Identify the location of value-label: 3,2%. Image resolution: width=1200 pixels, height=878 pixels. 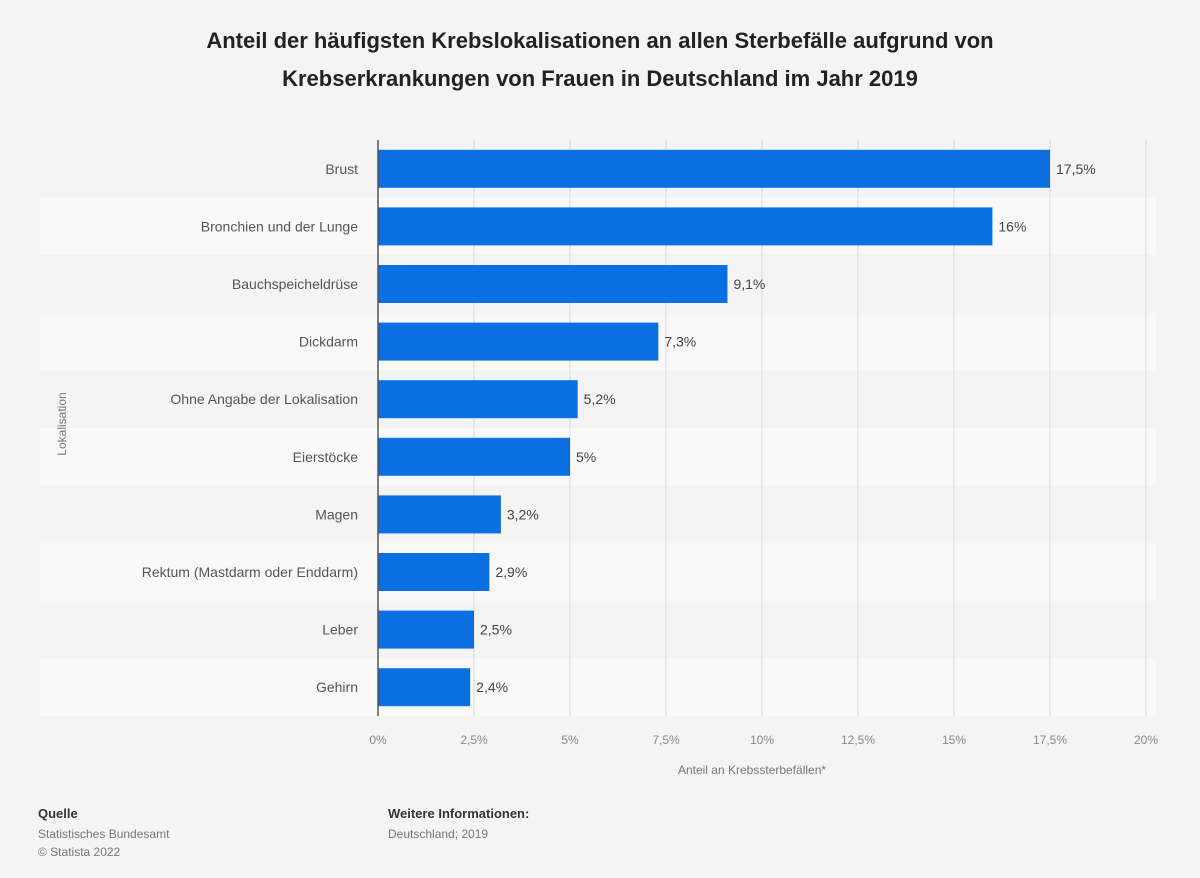
(523, 514).